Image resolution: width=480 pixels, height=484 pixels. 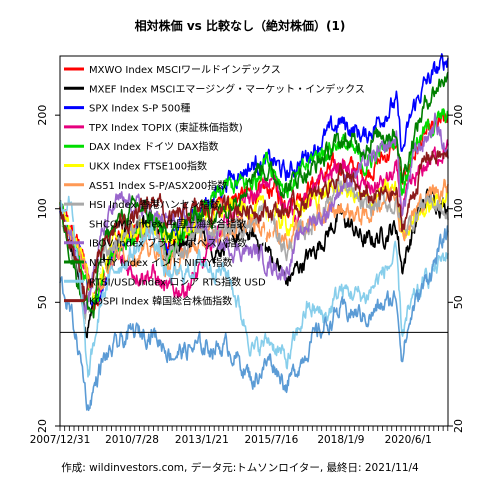 What do you see at coordinates (408, 440) in the screenshot?
I see `x-tick-label-5: 2020/6/1` at bounding box center [408, 440].